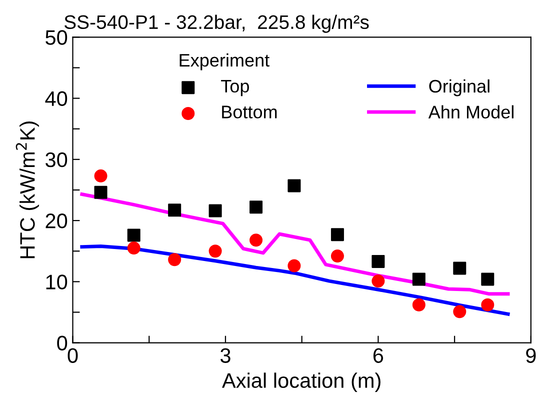 The height and width of the screenshot is (413, 539). I want to click on legend-title: Experiment, so click(225, 61).